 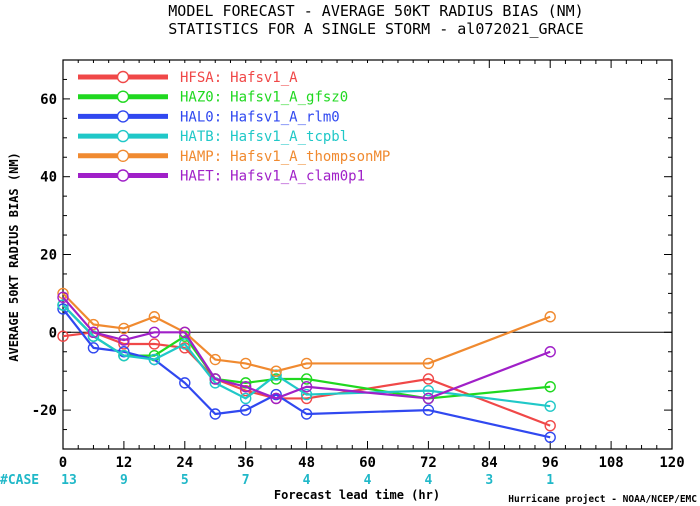 I want to click on legend-series-code: HAZ0:, so click(x=201, y=98).